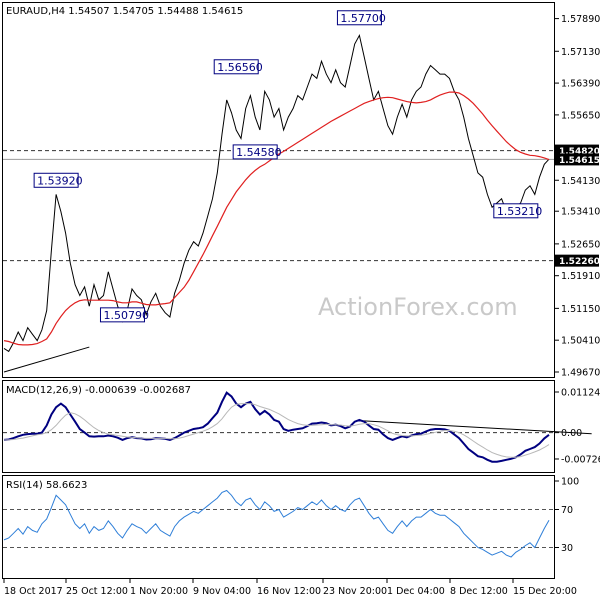  What do you see at coordinates (580, 459) in the screenshot?
I see `macd-tick-label: -0.007263` at bounding box center [580, 459].